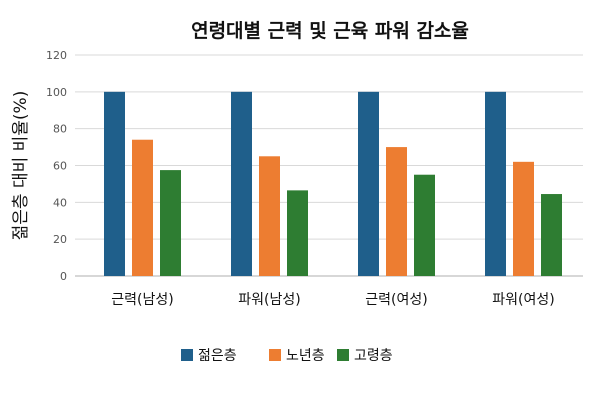 This screenshot has width=600, height=404. I want to click on x-tick-label-파워여성: 파워(여성), so click(523, 300).